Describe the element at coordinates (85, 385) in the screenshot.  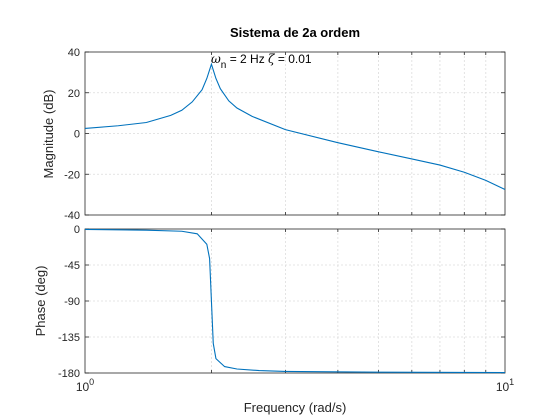
I see `phase-xtick-label: 10⁰` at that location.